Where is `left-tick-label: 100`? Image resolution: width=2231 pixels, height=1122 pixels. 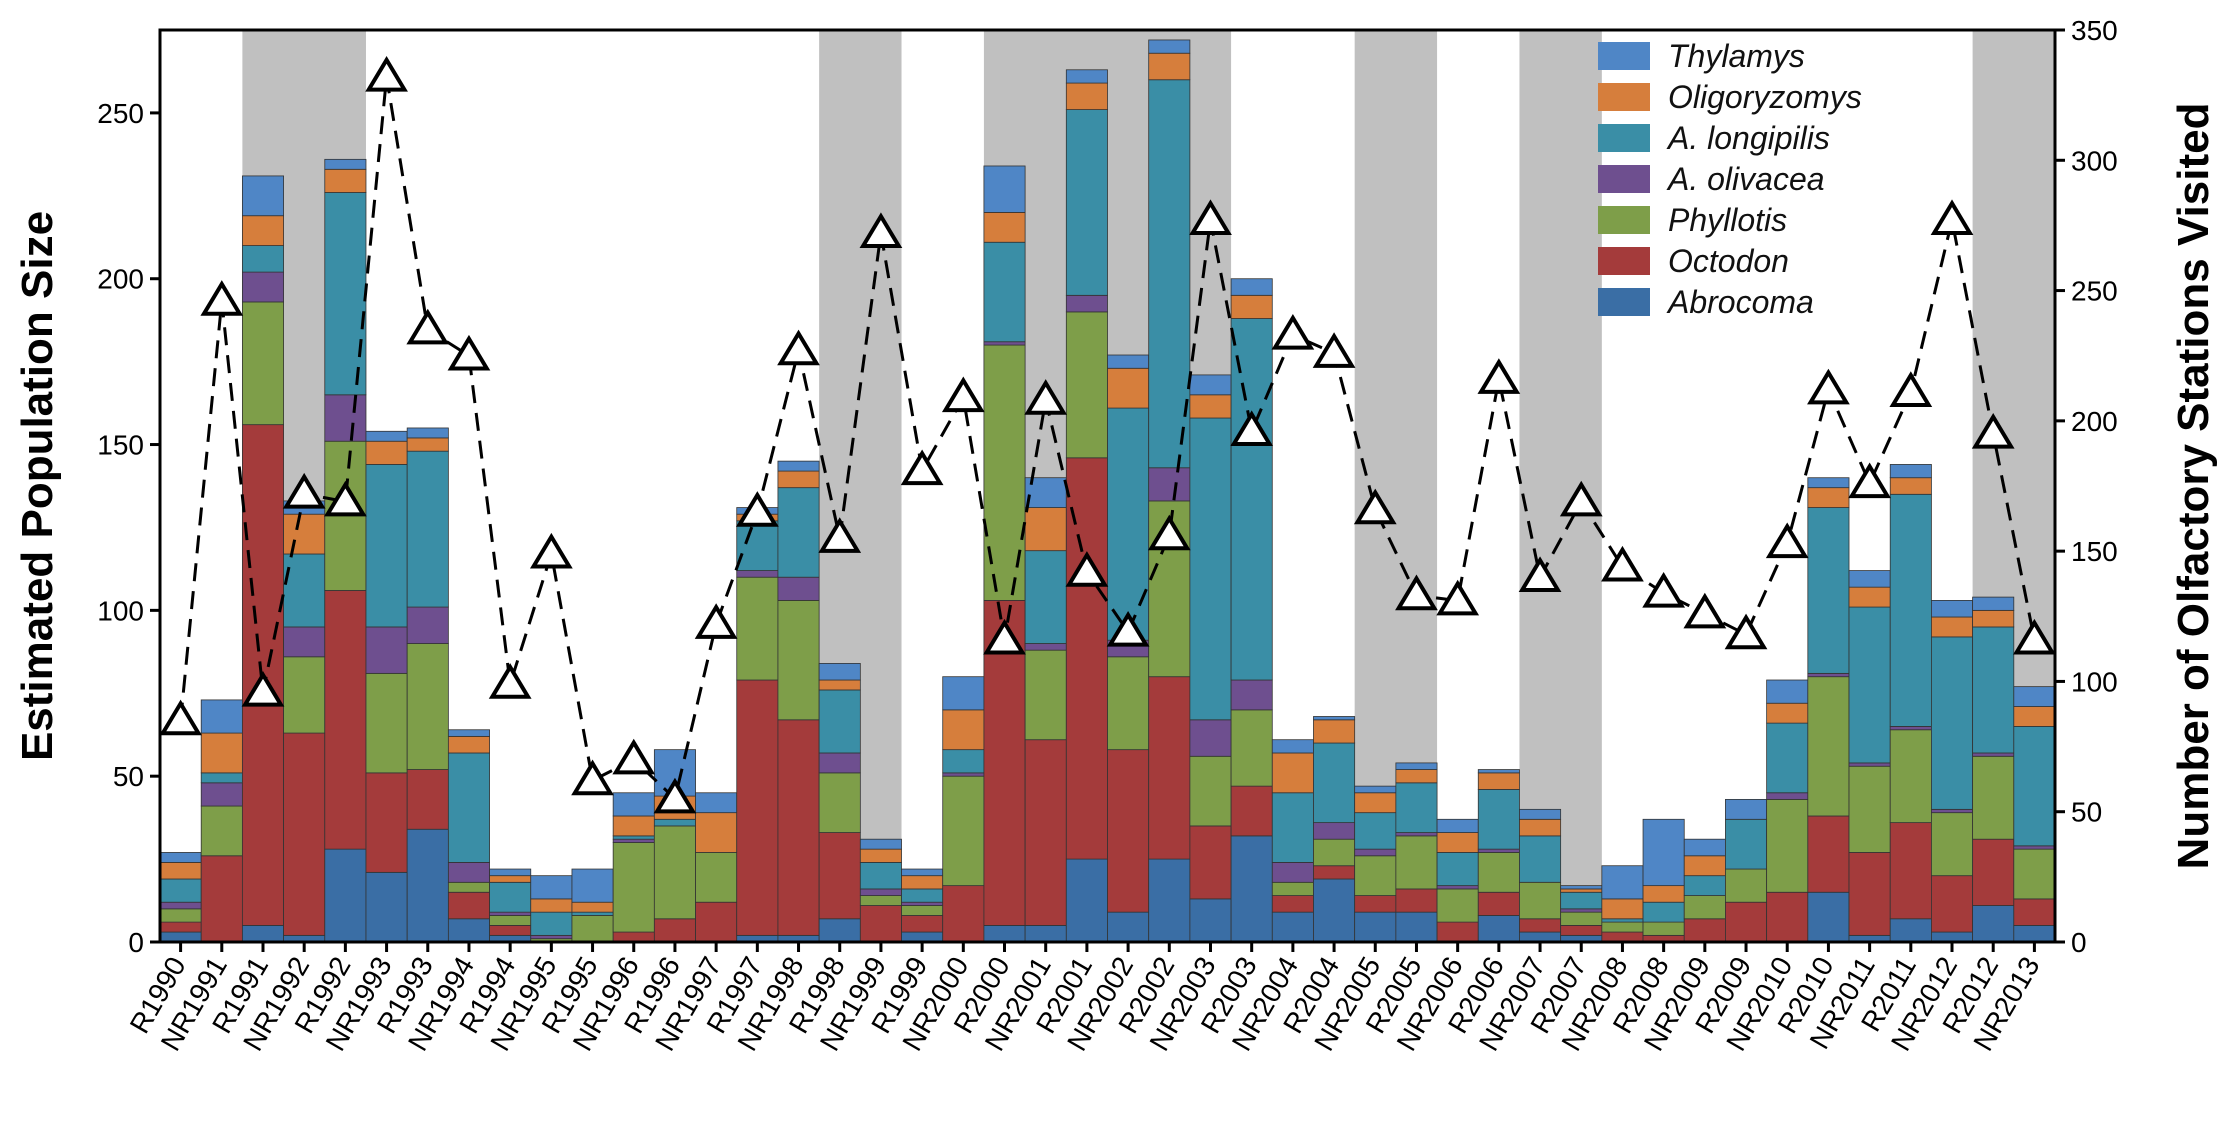 left-tick-label: 100 is located at coordinates (120, 610).